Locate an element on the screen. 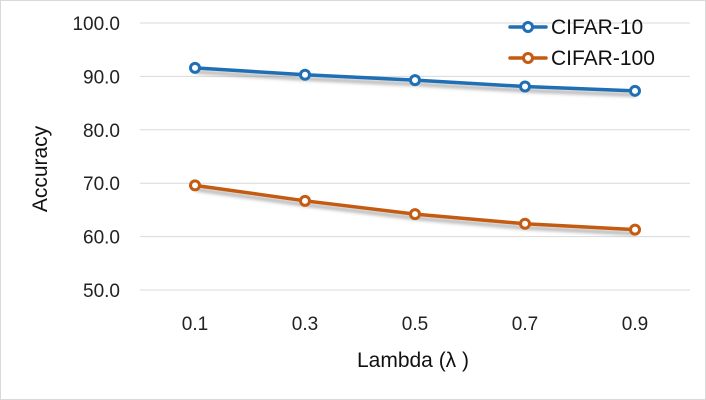 Image resolution: width=706 pixels, height=400 pixels. y-tick-label: 90.0 is located at coordinates (101, 77).